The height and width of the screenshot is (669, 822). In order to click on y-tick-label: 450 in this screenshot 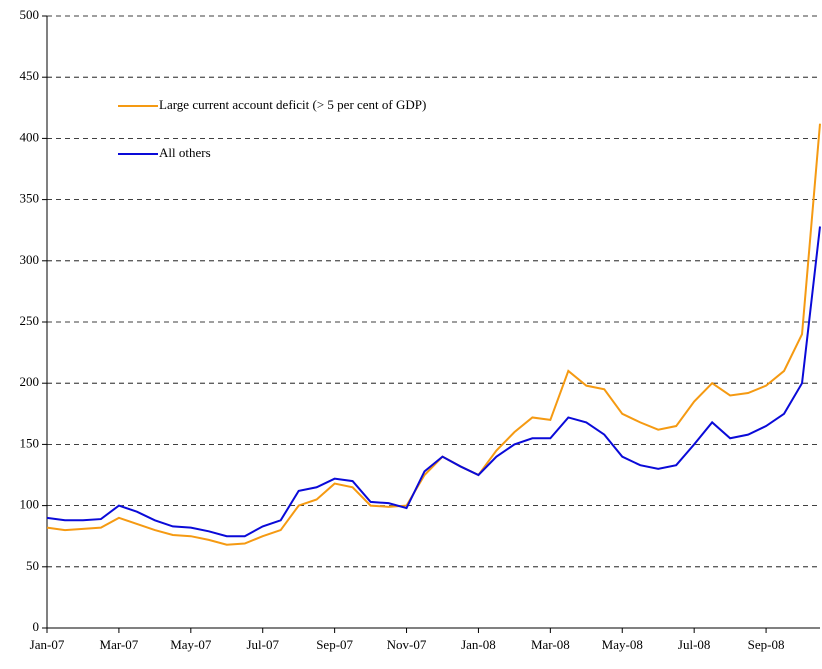, I will do `click(30, 75)`.